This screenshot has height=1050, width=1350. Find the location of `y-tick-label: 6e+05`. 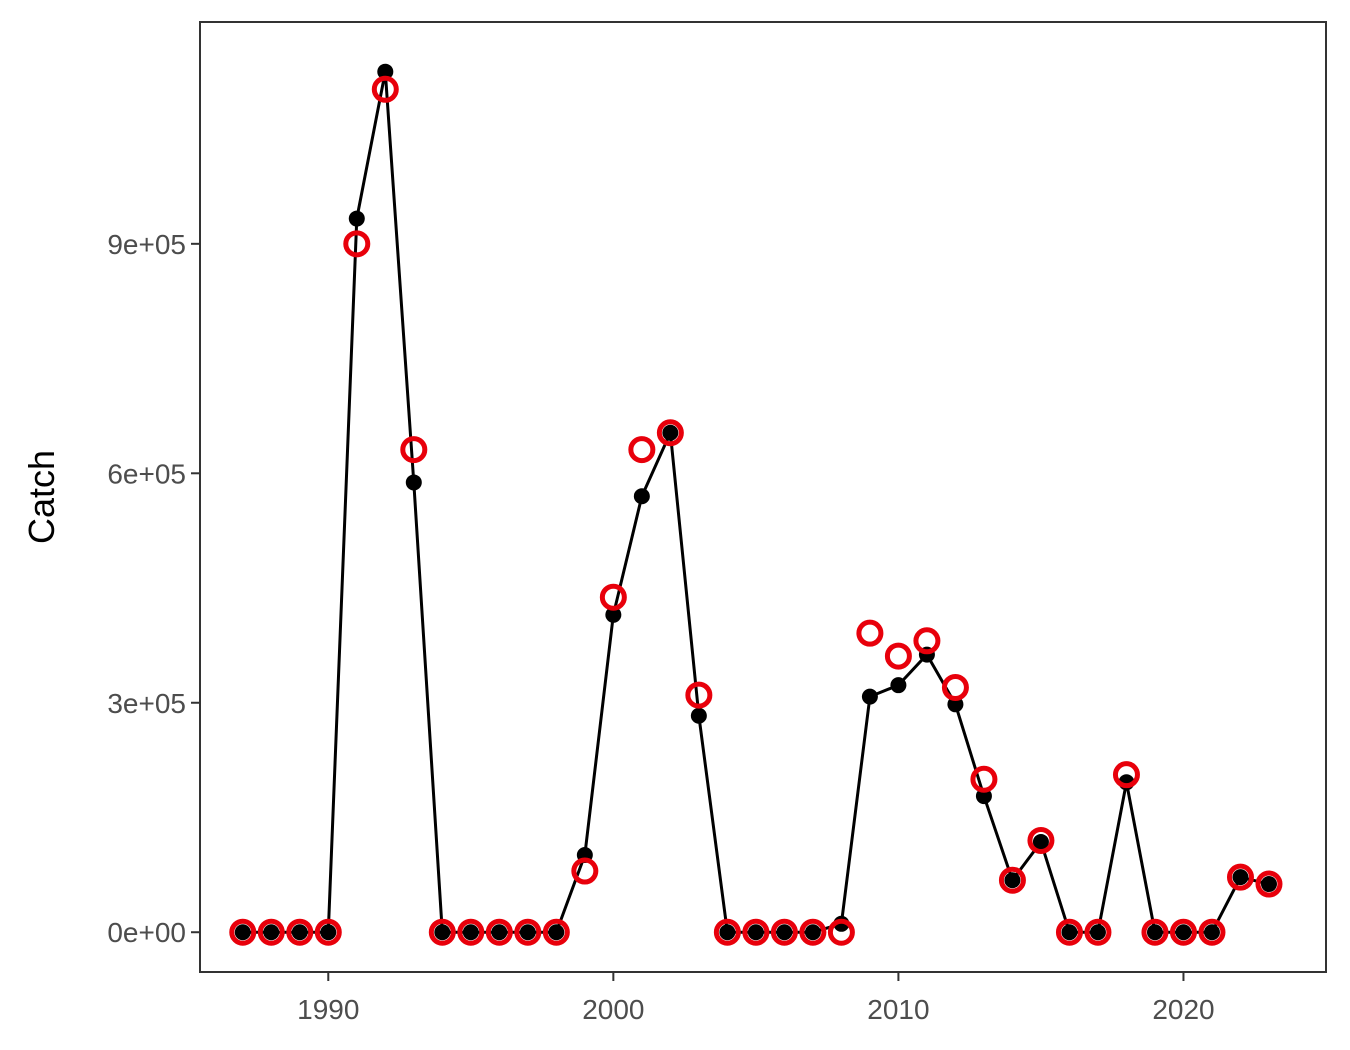

y-tick-label: 6e+05 is located at coordinates (146, 473).